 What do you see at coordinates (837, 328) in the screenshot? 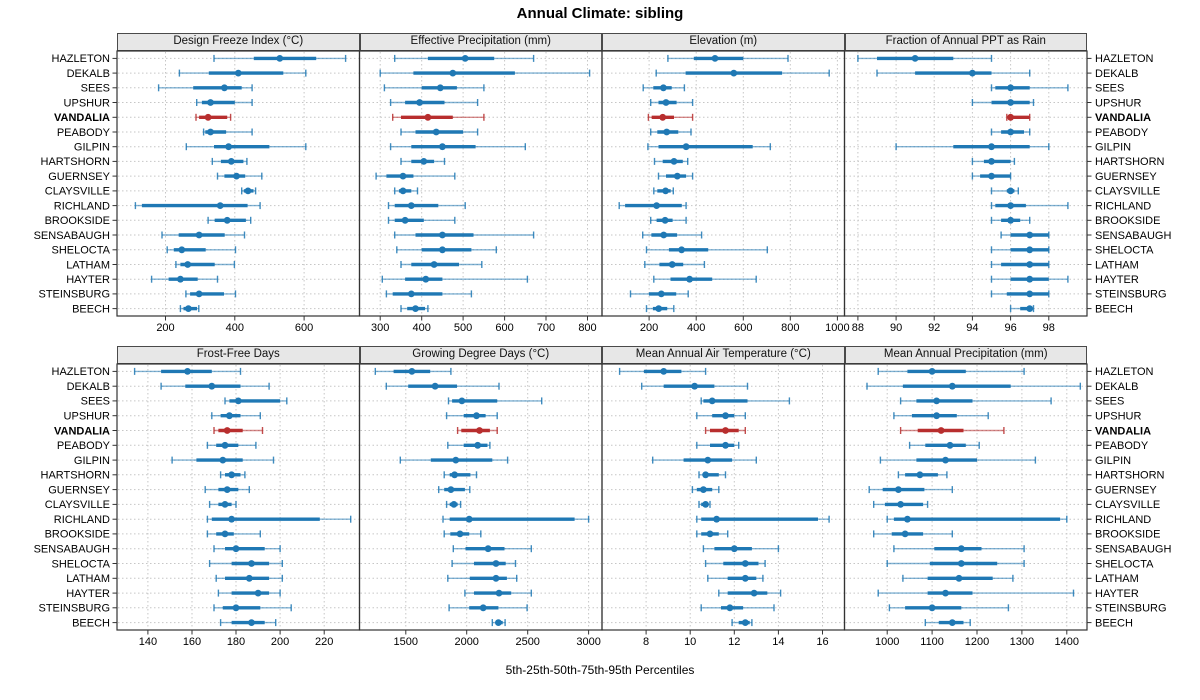
I see `x-axis-tick-label: 1000` at bounding box center [837, 328].